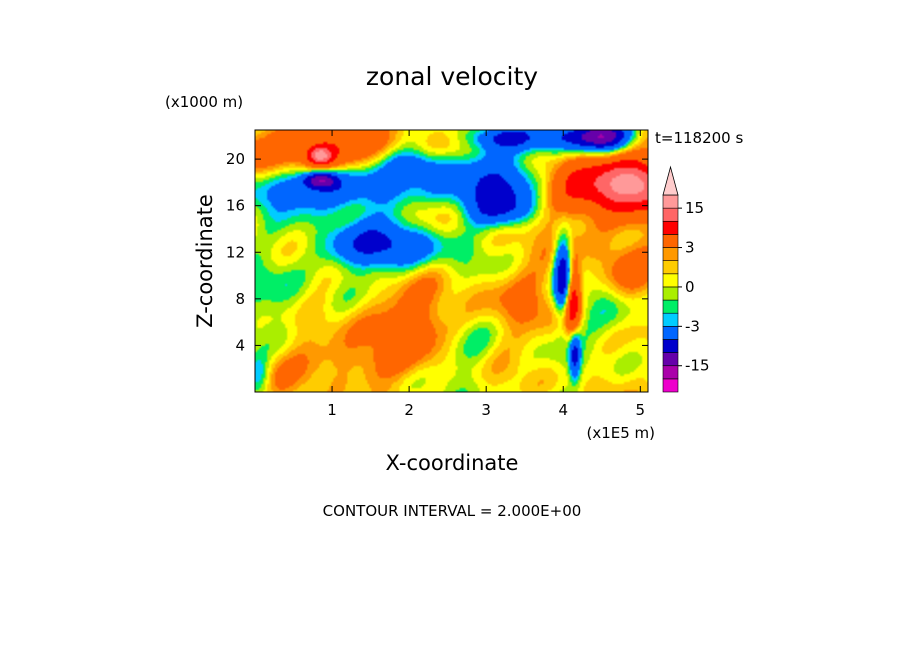  I want to click on contour-interval-label: CONTOUR INTERVAL = 2.000E+00, so click(452, 511).